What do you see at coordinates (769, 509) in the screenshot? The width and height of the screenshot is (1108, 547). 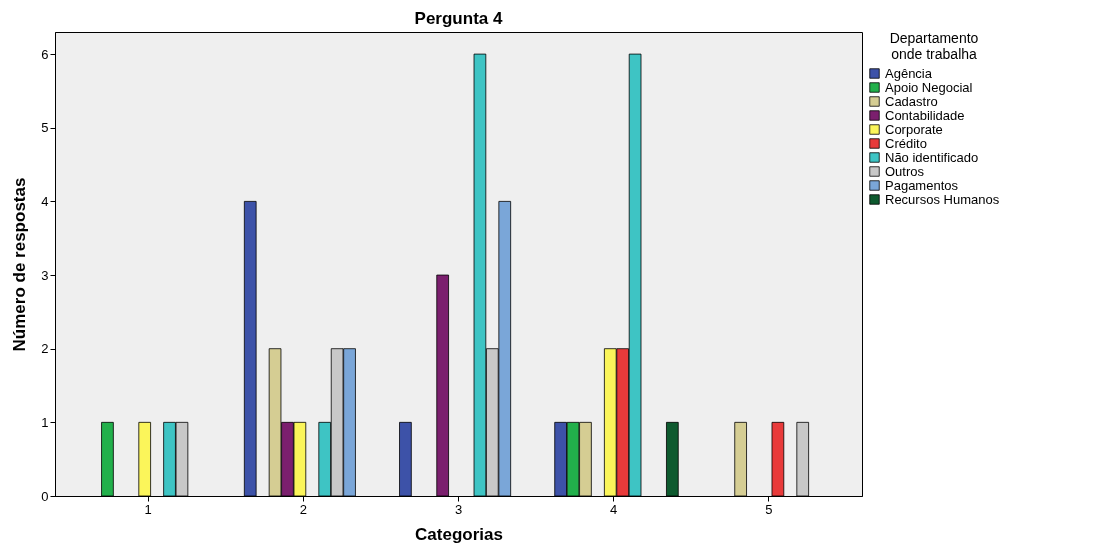 I see `x-tick-label: 5` at bounding box center [769, 509].